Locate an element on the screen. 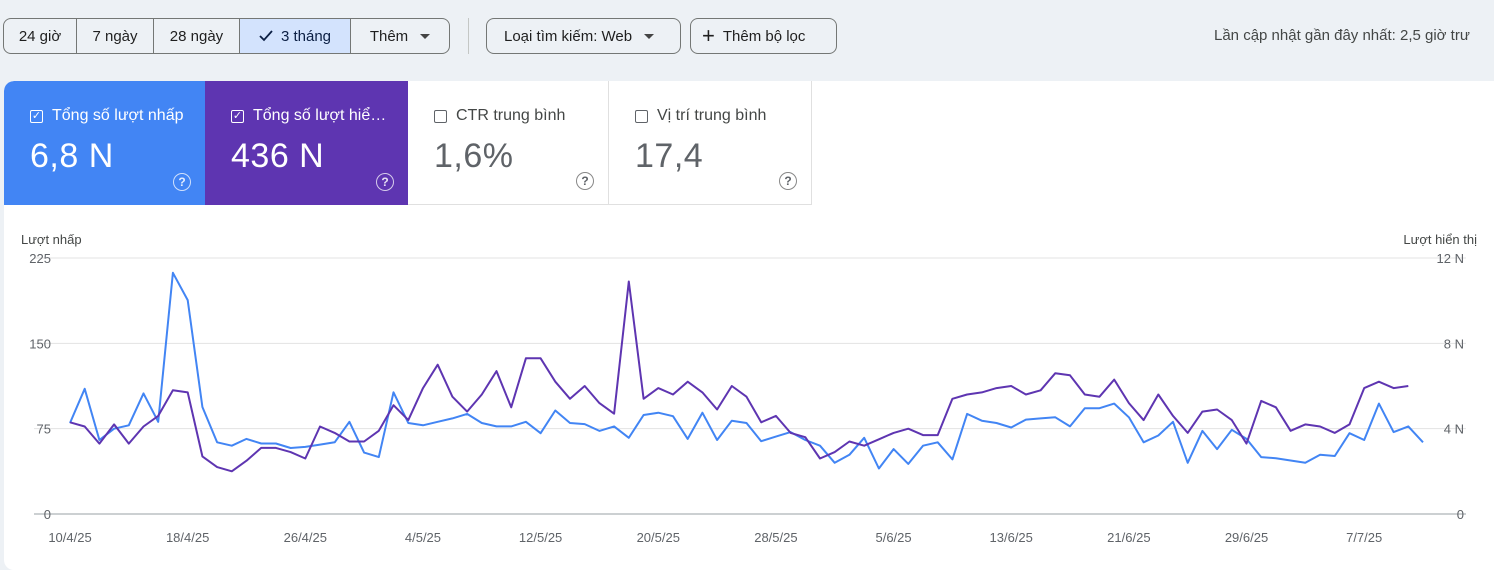  left-axis-title: Lượt nhấp is located at coordinates (51, 239).